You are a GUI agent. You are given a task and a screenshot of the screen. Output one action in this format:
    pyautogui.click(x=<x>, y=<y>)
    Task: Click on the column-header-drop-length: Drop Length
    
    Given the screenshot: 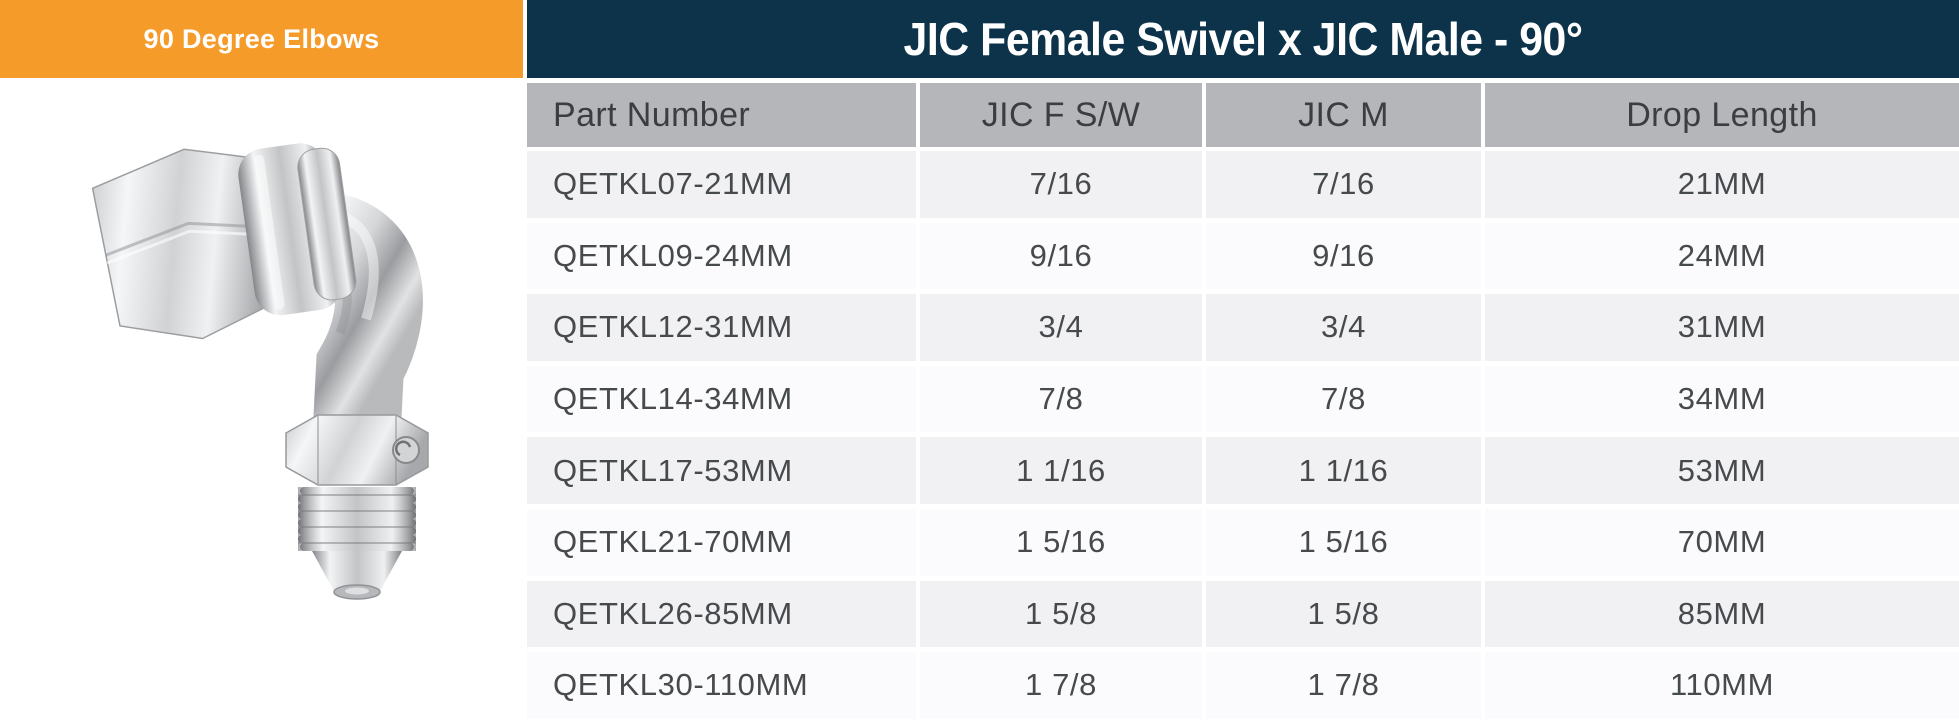 What is the action you would take?
    pyautogui.click(x=1722, y=115)
    